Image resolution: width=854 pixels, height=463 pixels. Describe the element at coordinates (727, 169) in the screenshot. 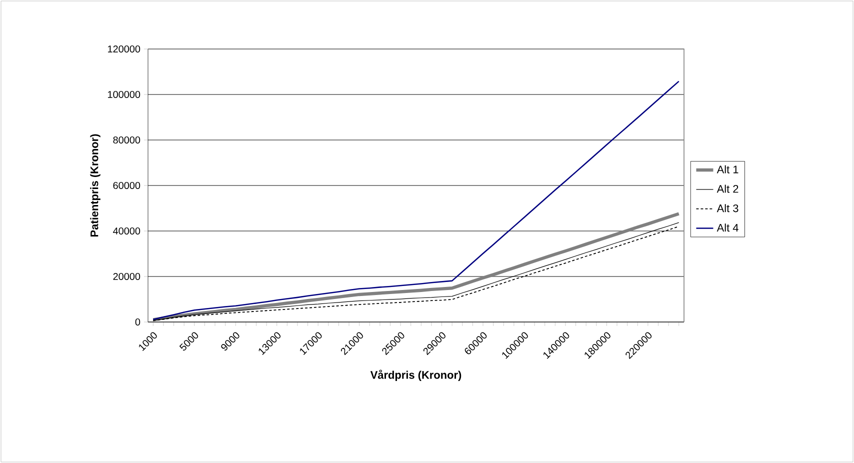

I see `legend-label: Alt 1` at that location.